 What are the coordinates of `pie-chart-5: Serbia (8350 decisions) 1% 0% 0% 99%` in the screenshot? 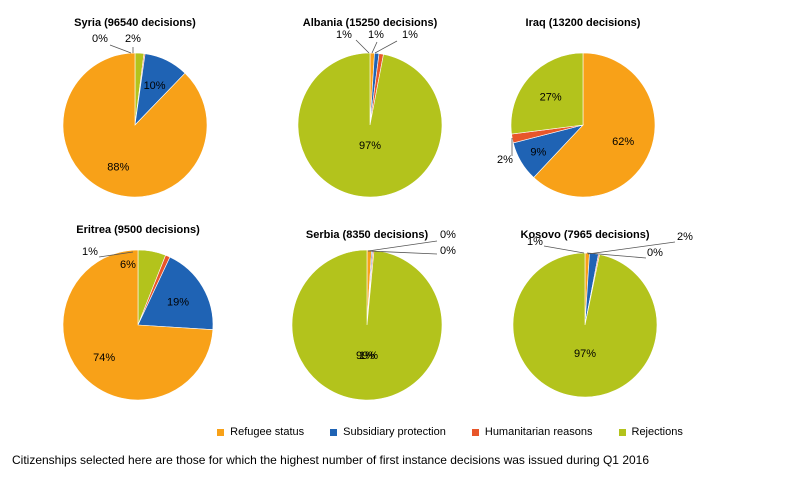 It's located at (373, 315).